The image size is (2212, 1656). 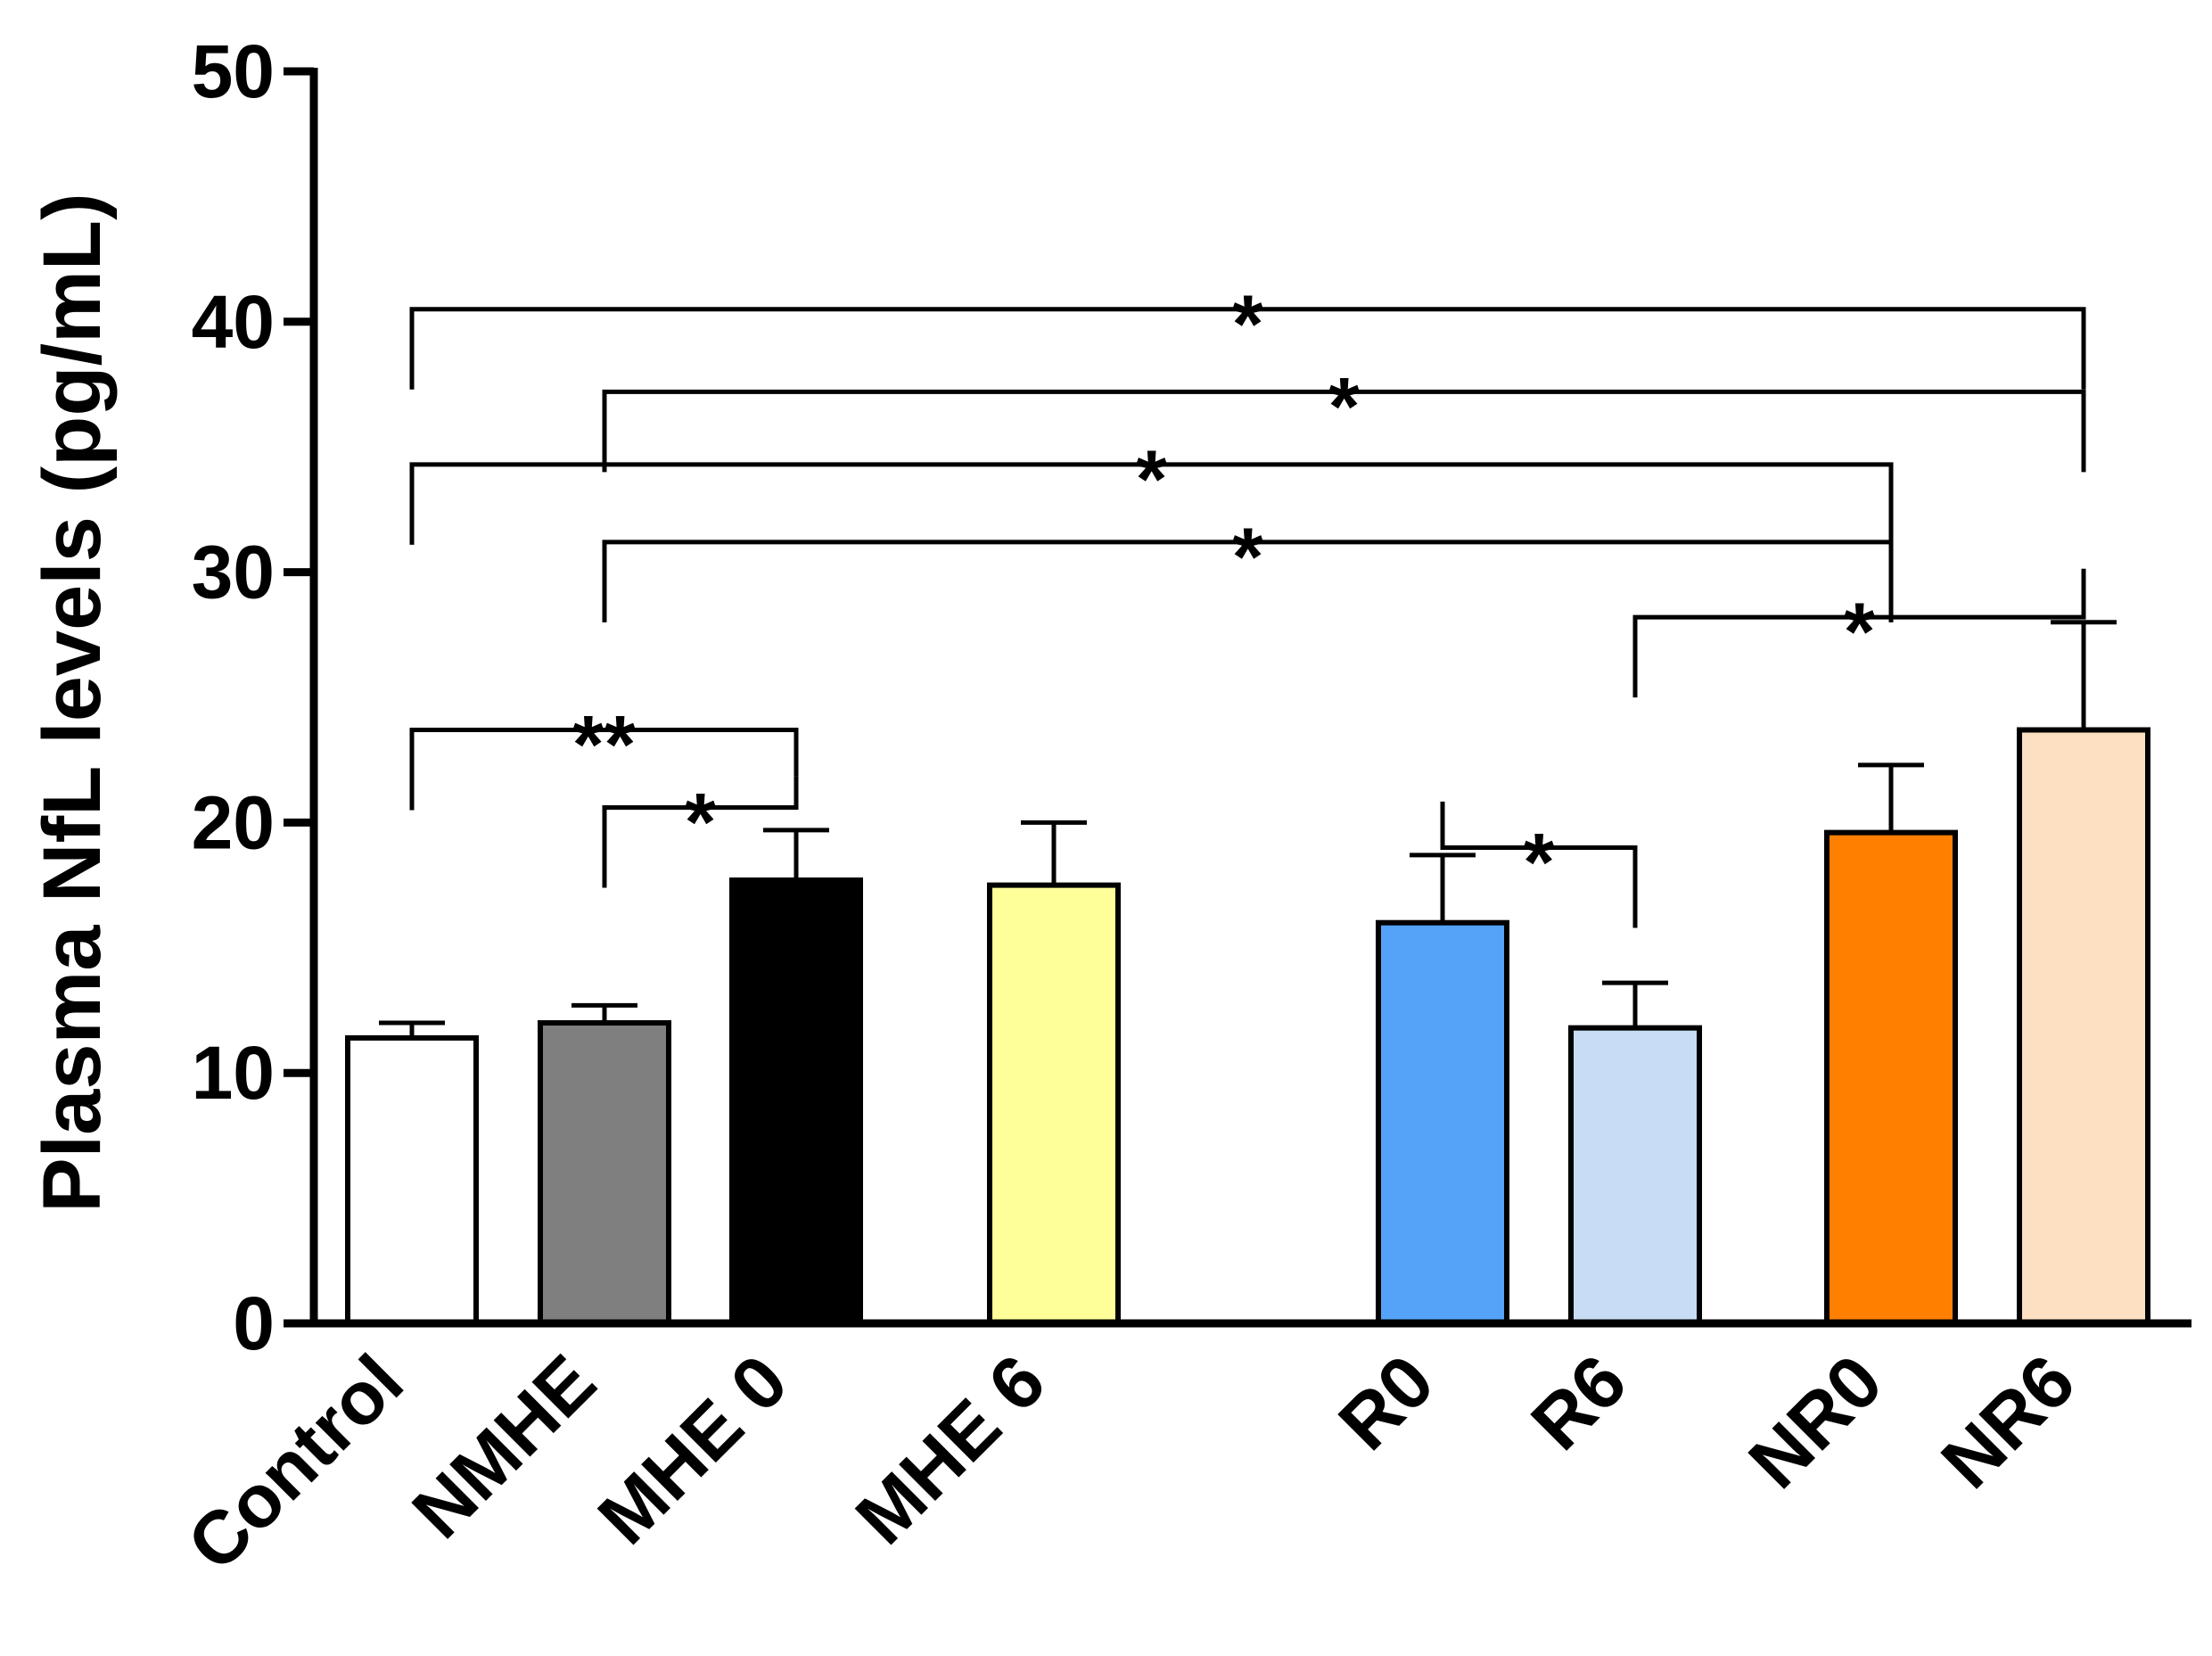 I want to click on y-axis-label: Plasma NfL levels (pg/mL), so click(x=72, y=703).